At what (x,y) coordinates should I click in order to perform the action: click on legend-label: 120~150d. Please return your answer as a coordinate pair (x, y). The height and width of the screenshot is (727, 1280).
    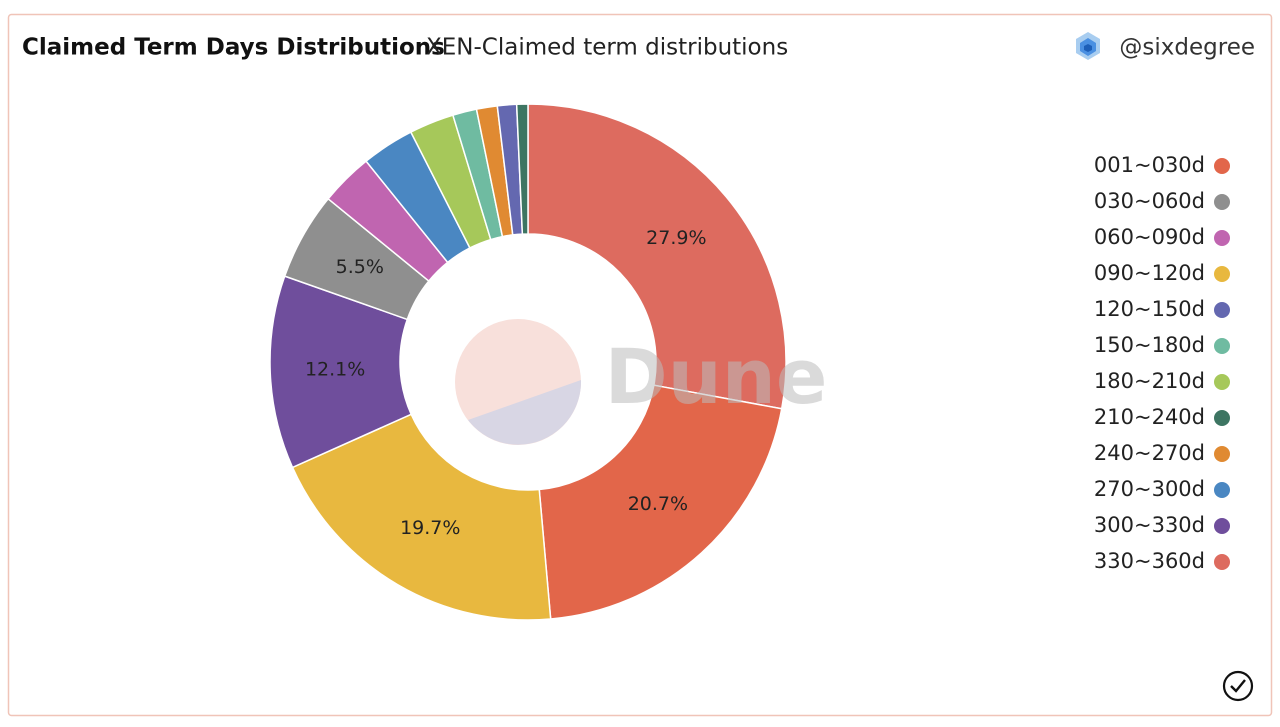
    Looking at the image, I should click on (1149, 309).